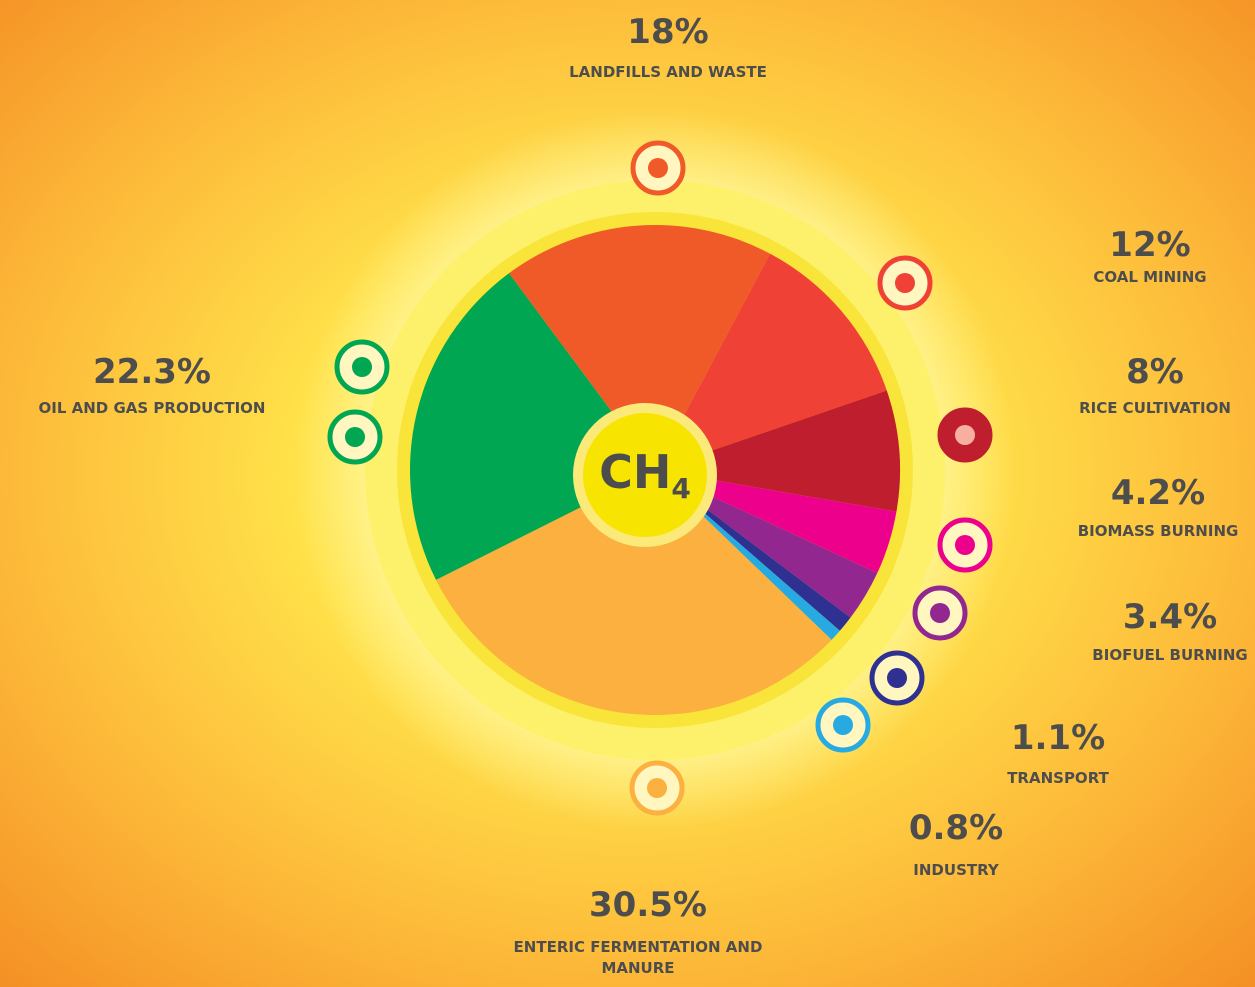 Image resolution: width=1255 pixels, height=987 pixels. I want to click on category-label: BIOFUEL BURNING, so click(1170, 655).